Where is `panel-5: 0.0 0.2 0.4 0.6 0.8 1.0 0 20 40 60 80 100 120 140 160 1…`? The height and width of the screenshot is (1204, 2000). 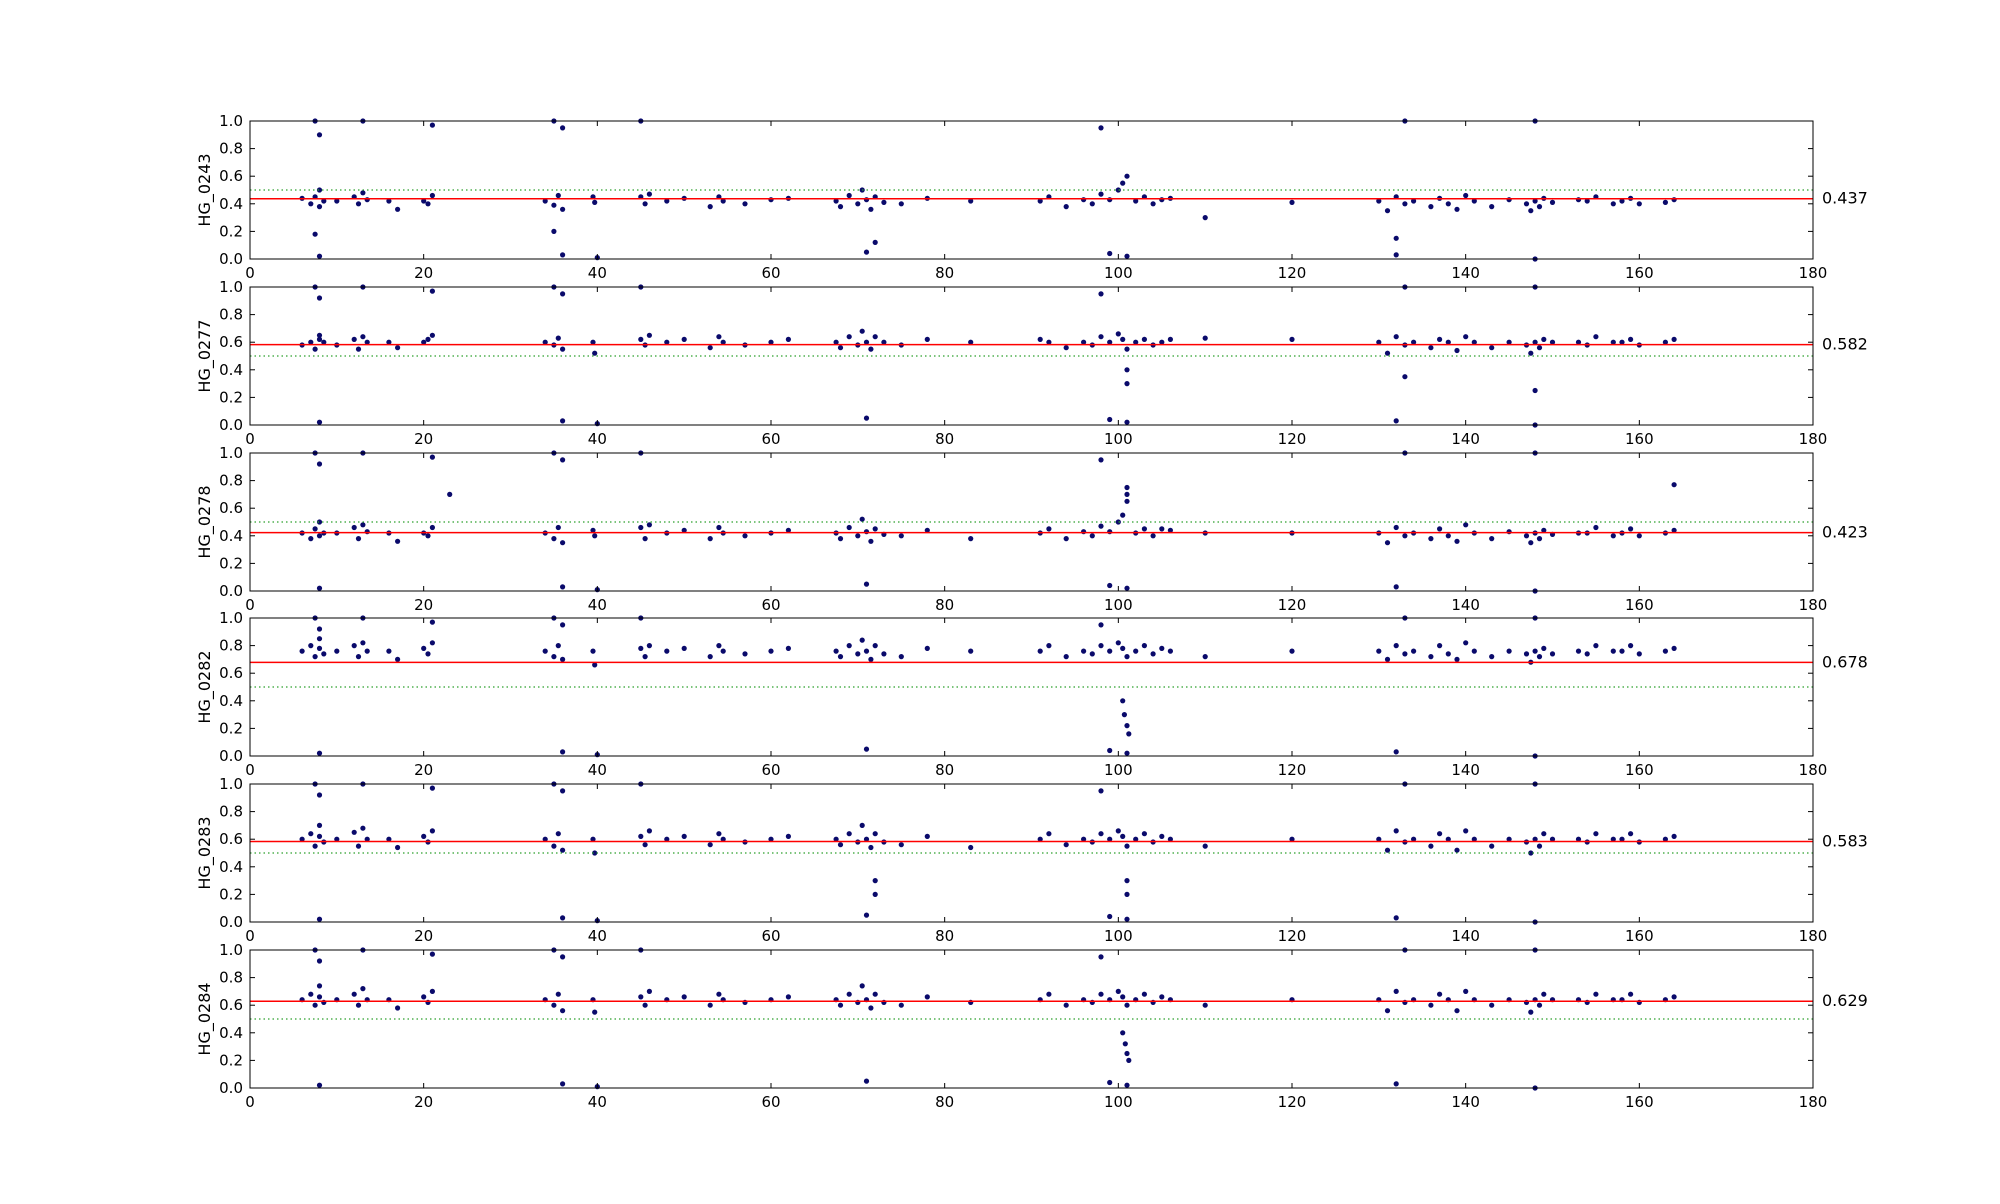
panel-5: 0.0 0.2 0.4 0.6 0.8 1.0 0 20 40 60 80 100 120 140 160 1… is located at coordinates (1031, 860).